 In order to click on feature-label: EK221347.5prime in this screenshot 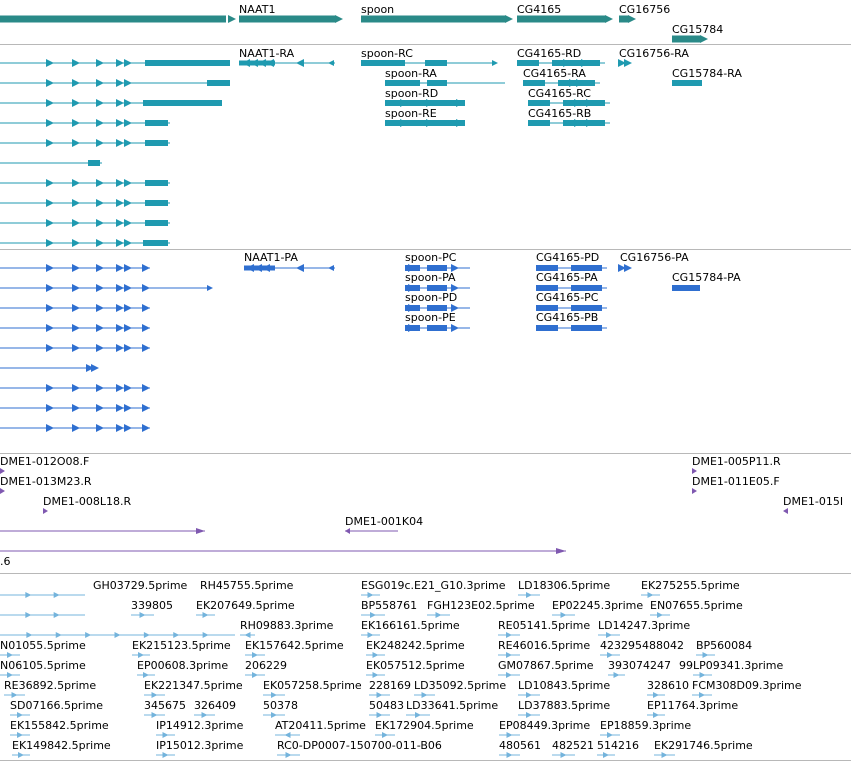, I will do `click(193, 685)`.